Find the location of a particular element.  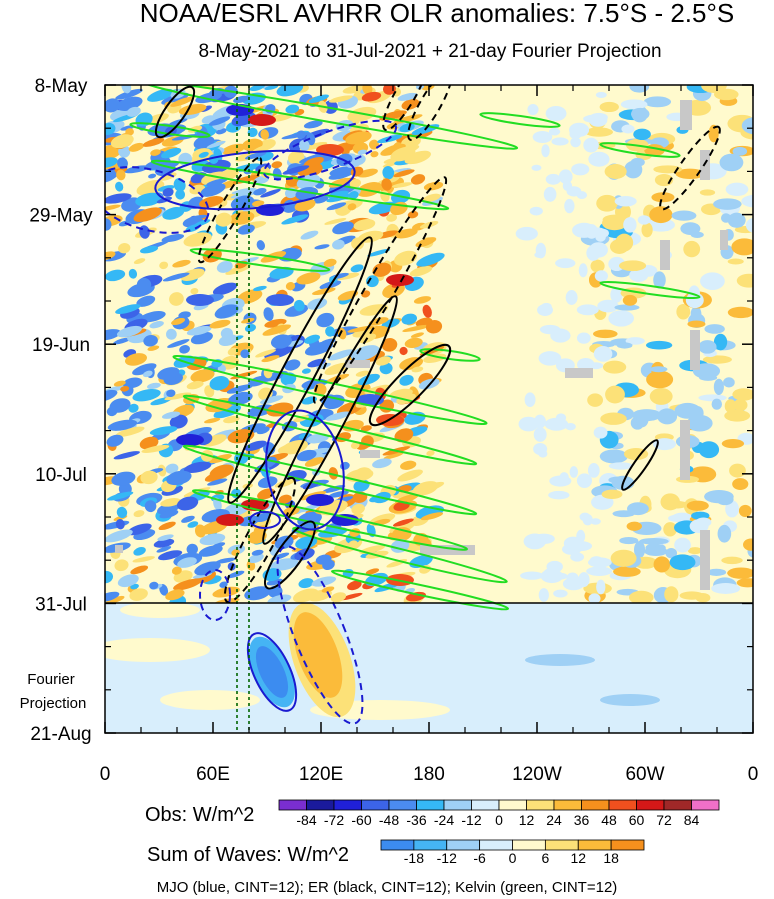

obs-colorbar-label: Obs: W/m^2 is located at coordinates (199, 815).